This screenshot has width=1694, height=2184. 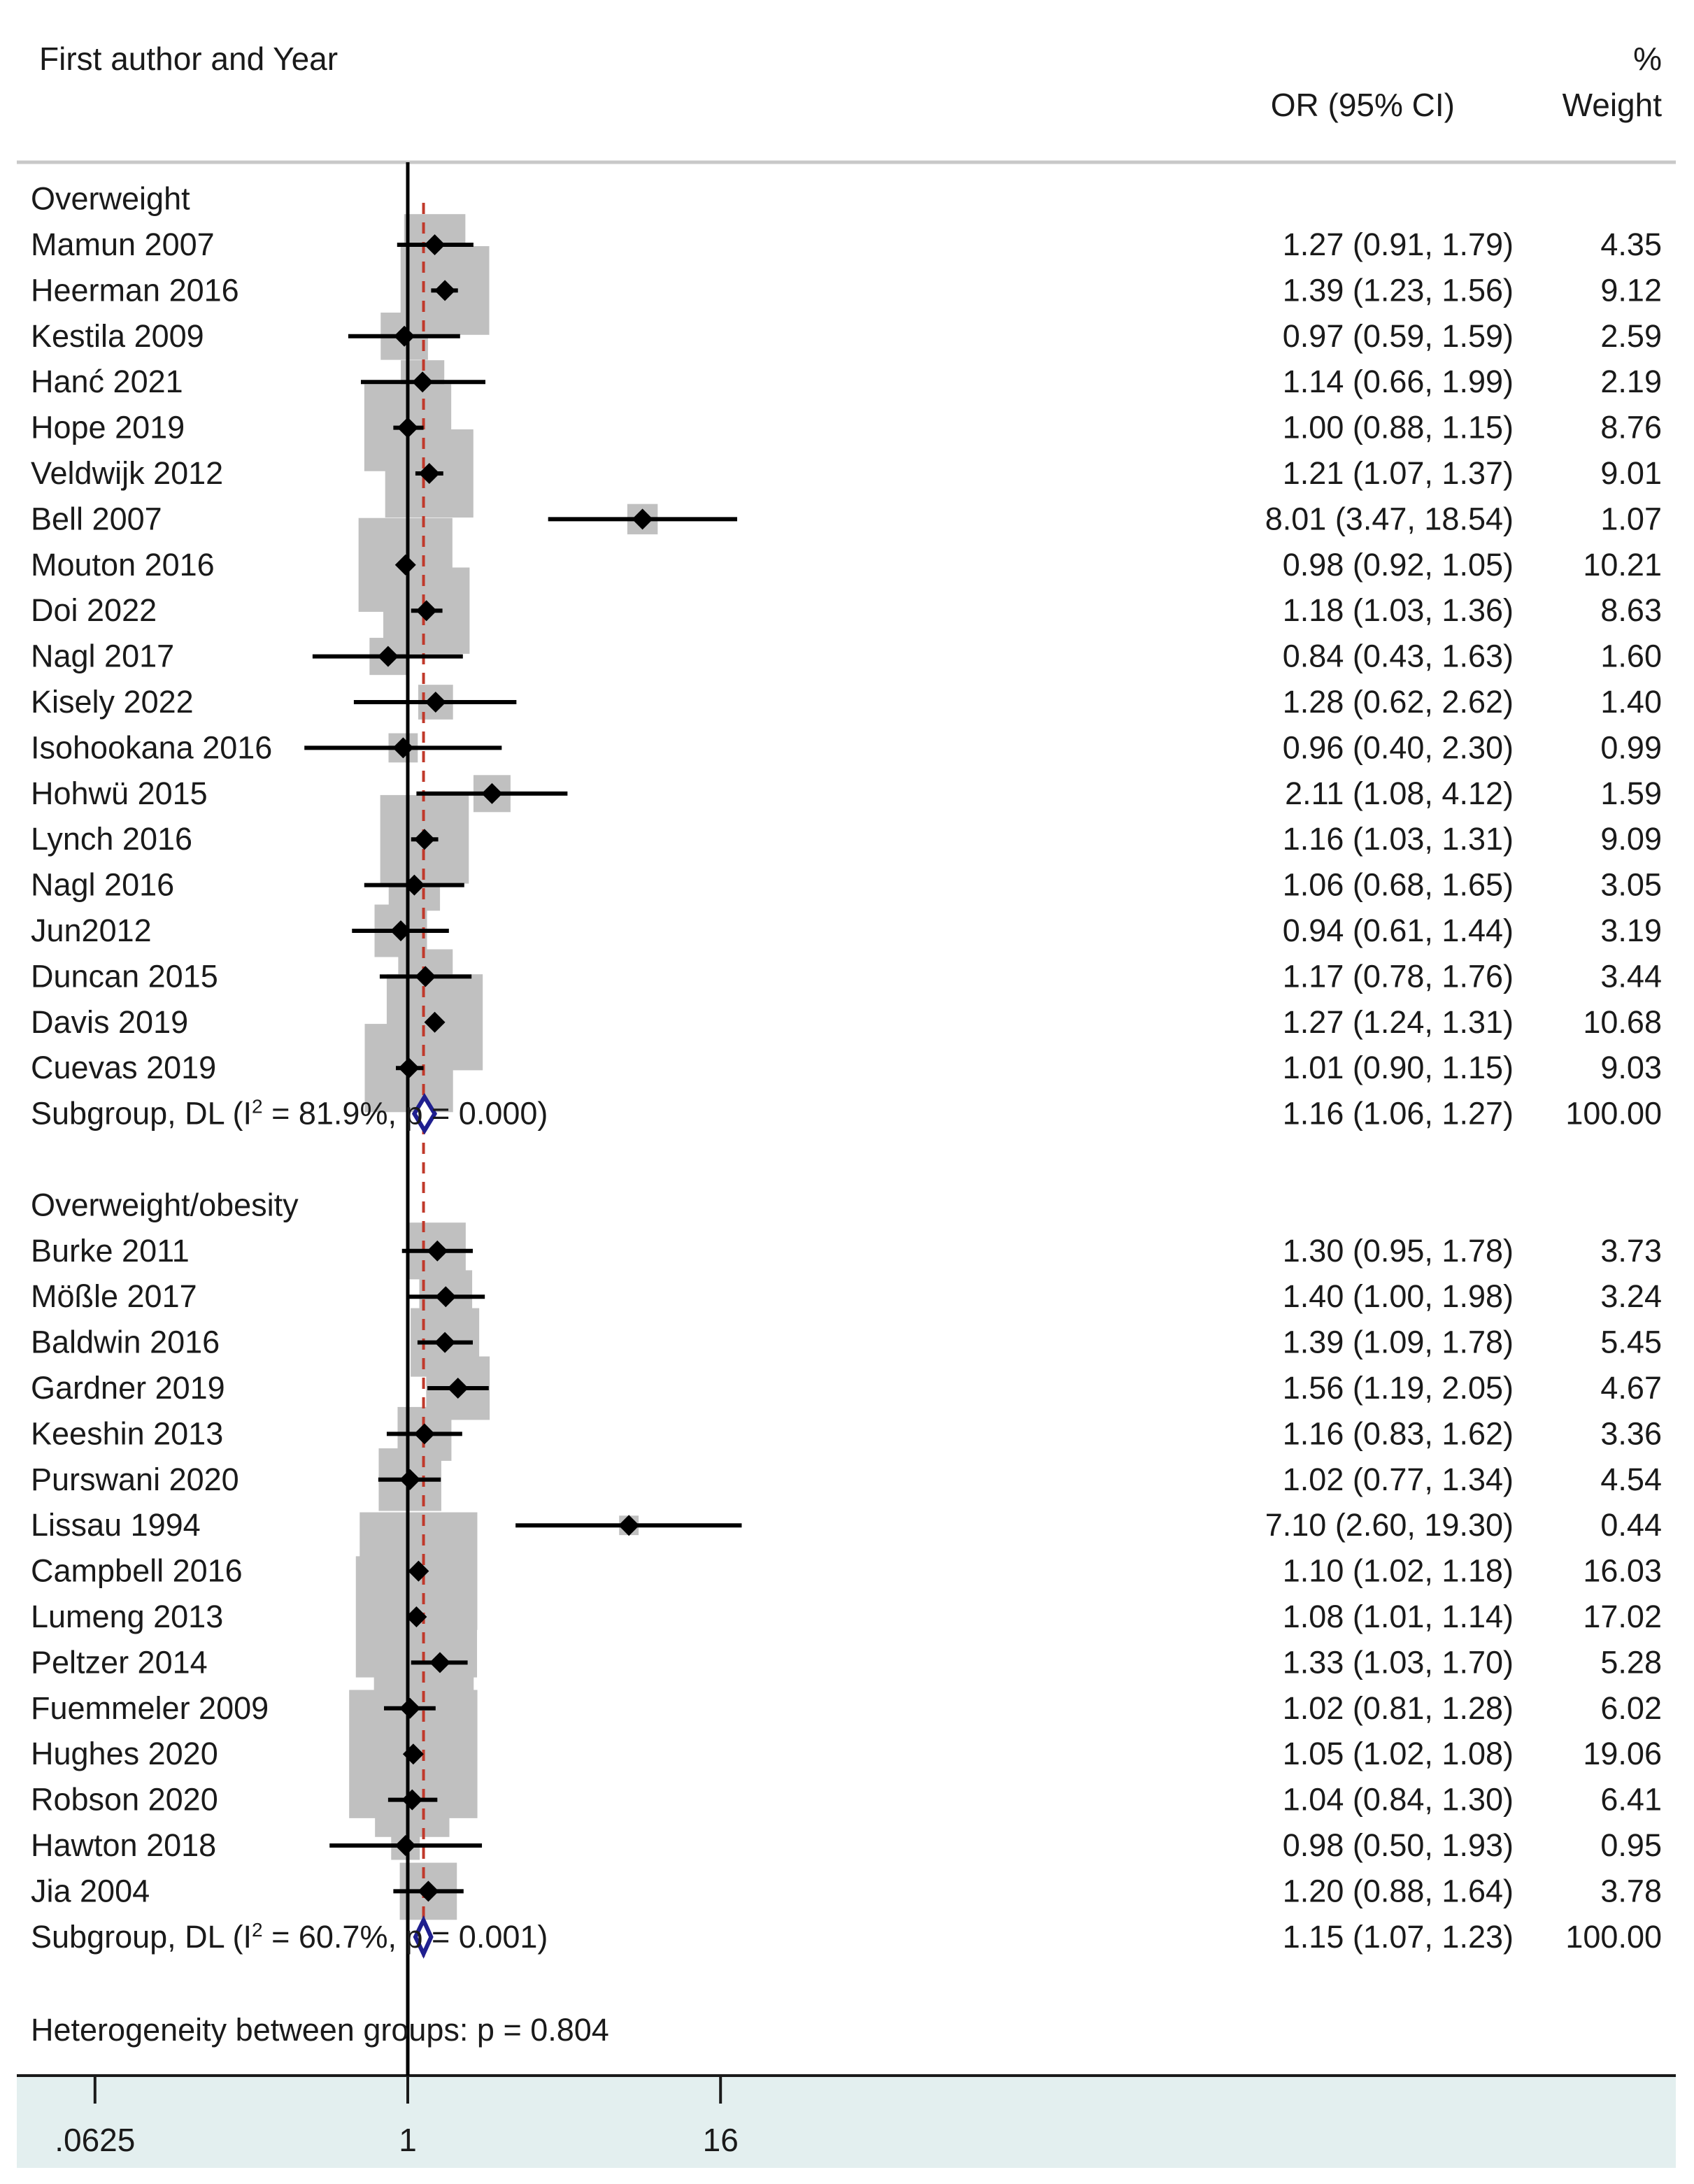 I want to click on subgroup-or-ci: 1.15 (1.07, 1.23), so click(x=1398, y=1937).